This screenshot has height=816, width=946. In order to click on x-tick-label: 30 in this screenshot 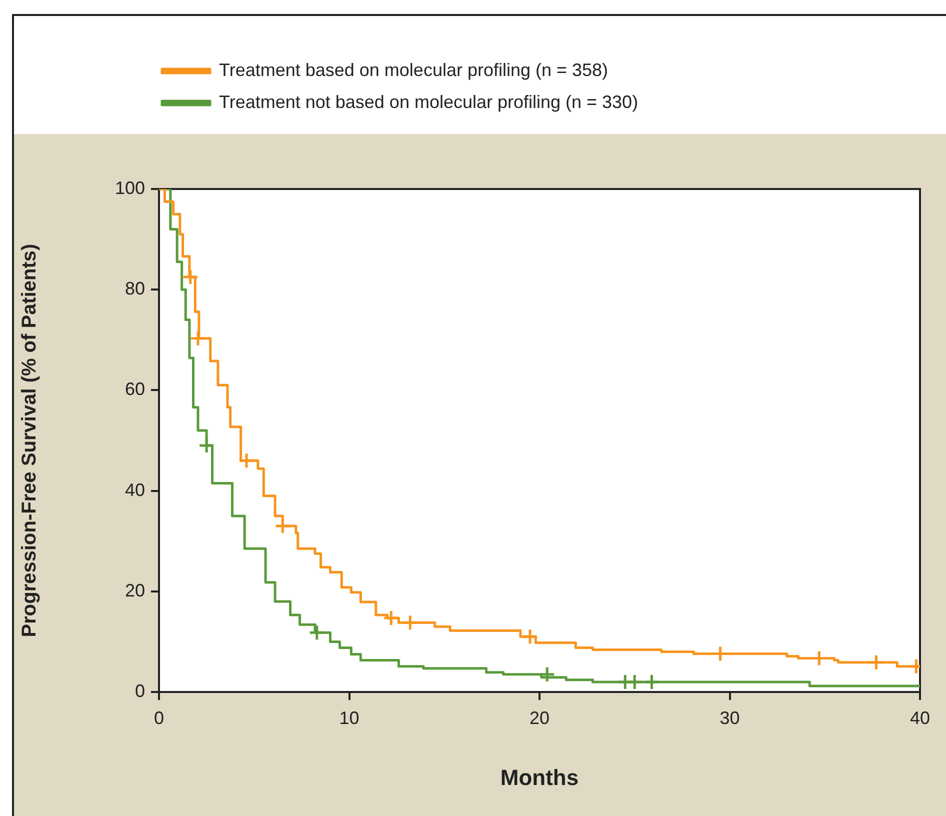, I will do `click(730, 718)`.